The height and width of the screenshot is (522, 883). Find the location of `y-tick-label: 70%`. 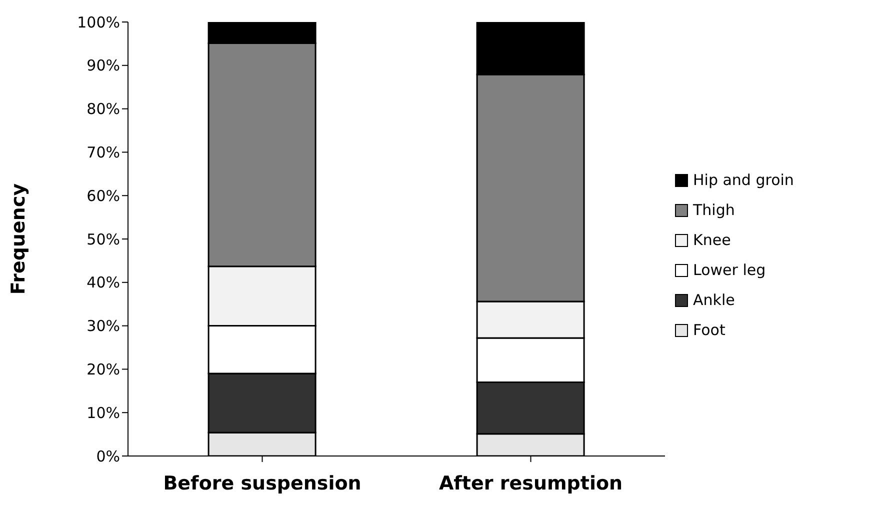

y-tick-label: 70% is located at coordinates (103, 153).